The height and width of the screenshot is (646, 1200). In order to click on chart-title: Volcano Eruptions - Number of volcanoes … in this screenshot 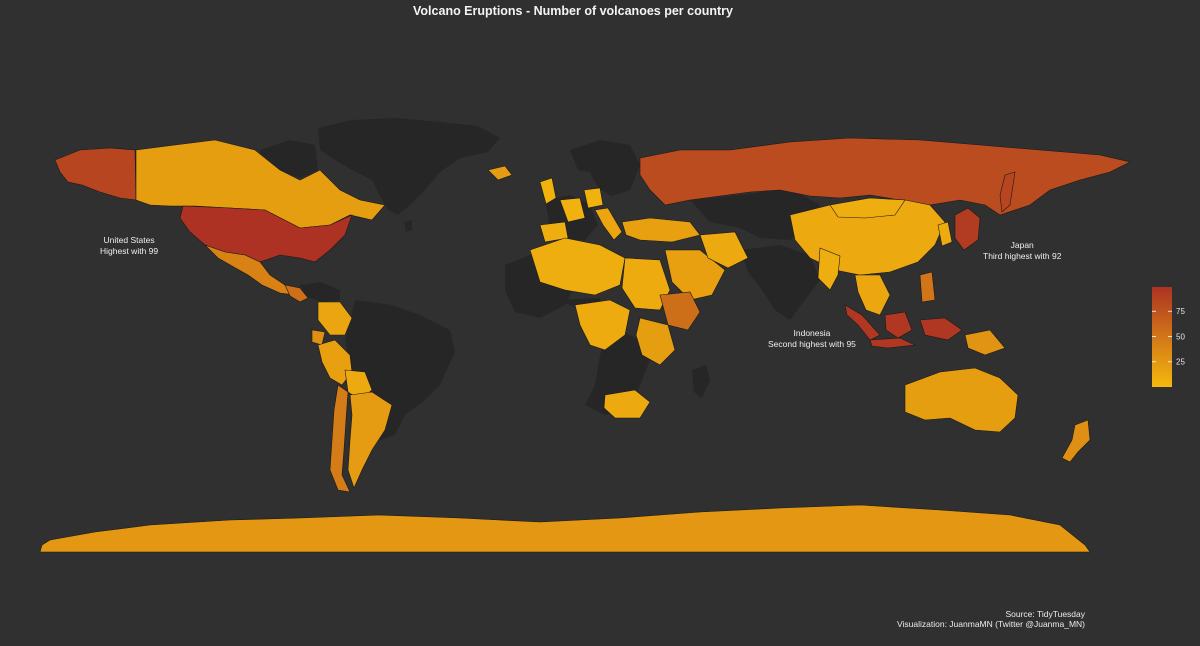, I will do `click(573, 11)`.